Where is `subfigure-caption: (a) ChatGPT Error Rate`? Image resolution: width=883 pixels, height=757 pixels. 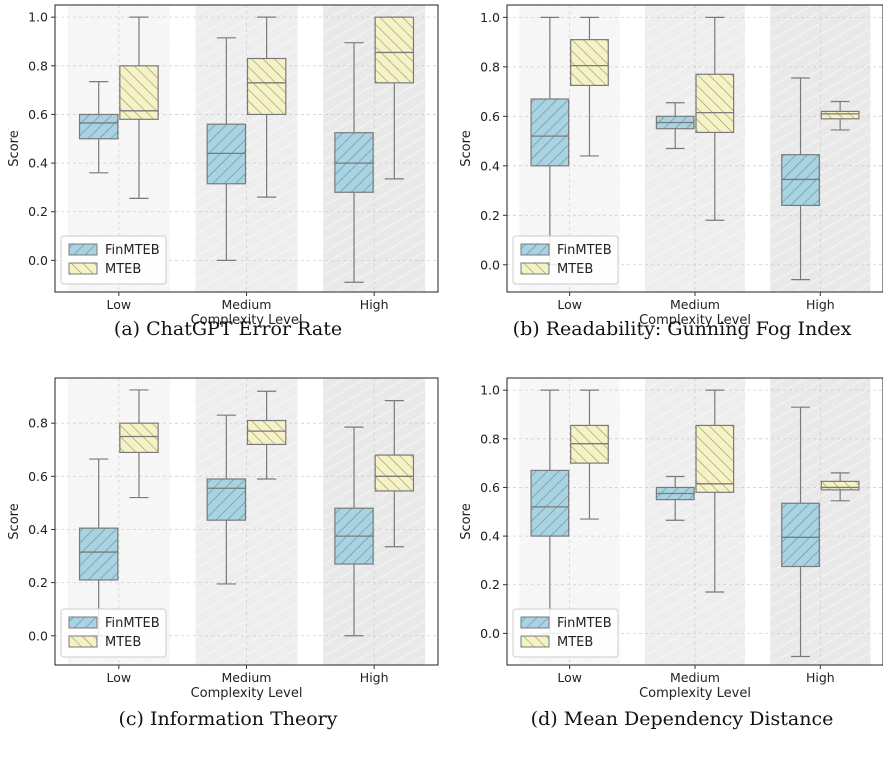
subfigure-caption: (a) ChatGPT Error Rate is located at coordinates (228, 329).